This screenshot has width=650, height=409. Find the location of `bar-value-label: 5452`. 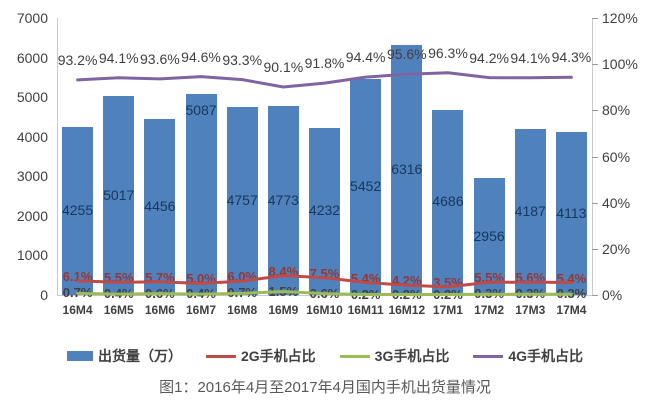

bar-value-label: 5452 is located at coordinates (366, 186).